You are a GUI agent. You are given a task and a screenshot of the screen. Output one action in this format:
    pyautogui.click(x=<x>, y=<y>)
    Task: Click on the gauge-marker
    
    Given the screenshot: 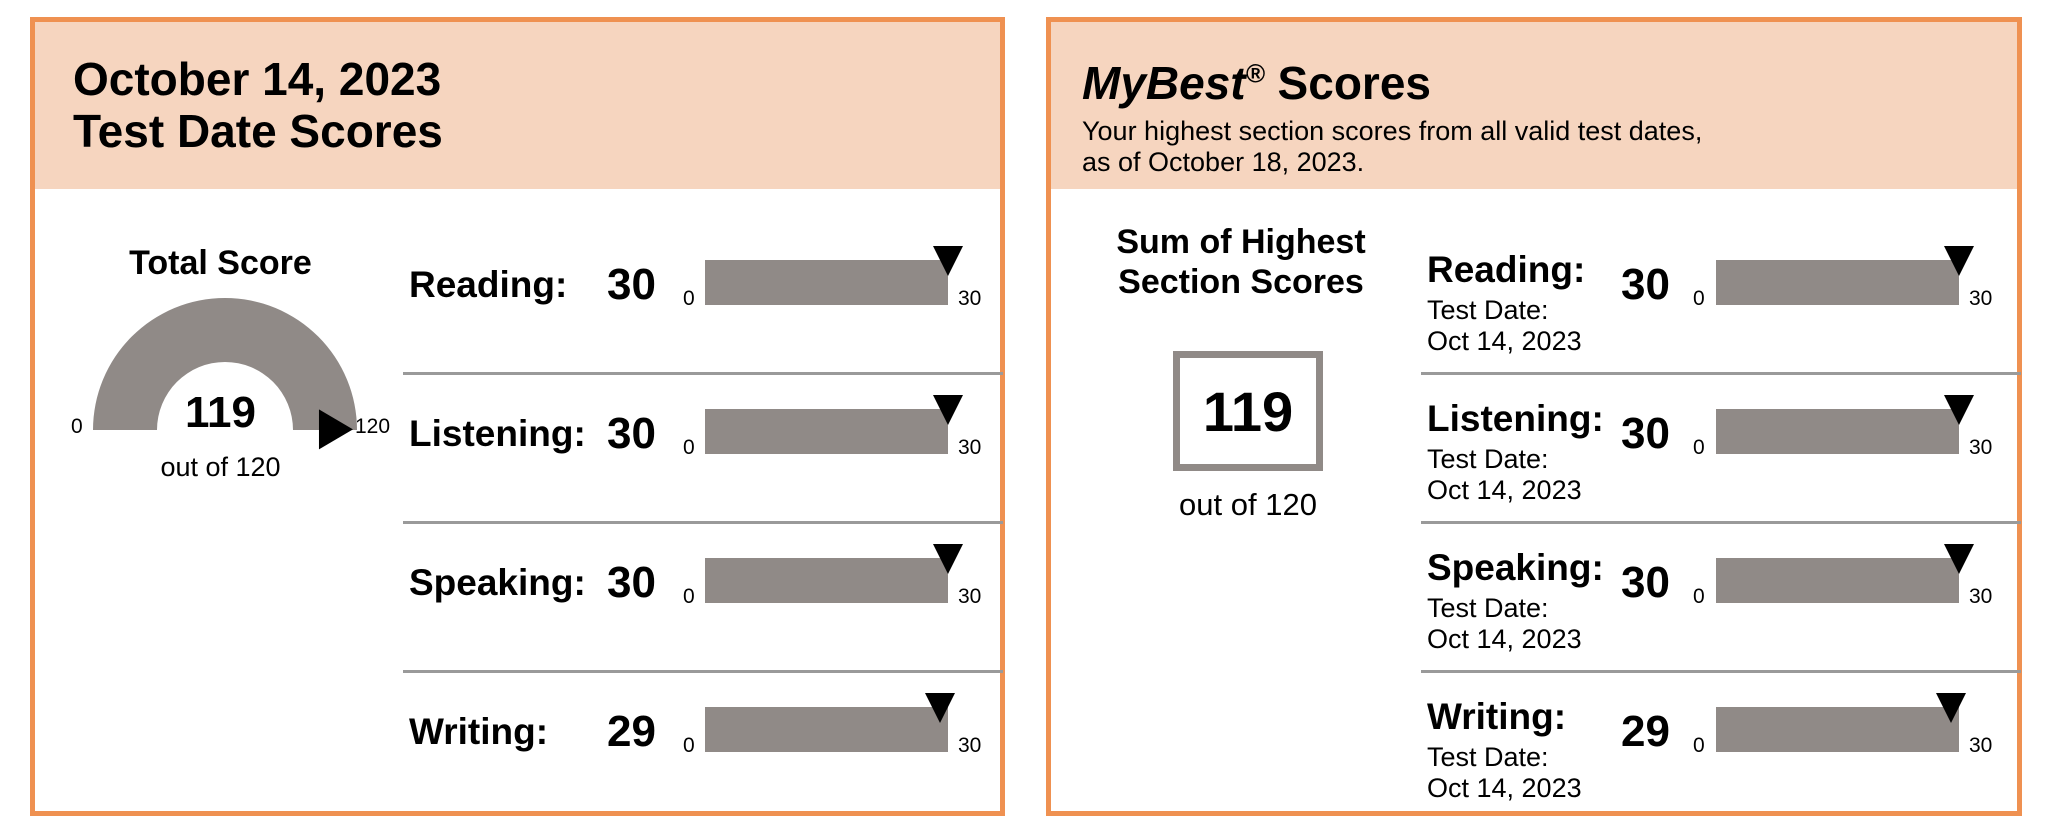 What is the action you would take?
    pyautogui.click(x=335, y=429)
    